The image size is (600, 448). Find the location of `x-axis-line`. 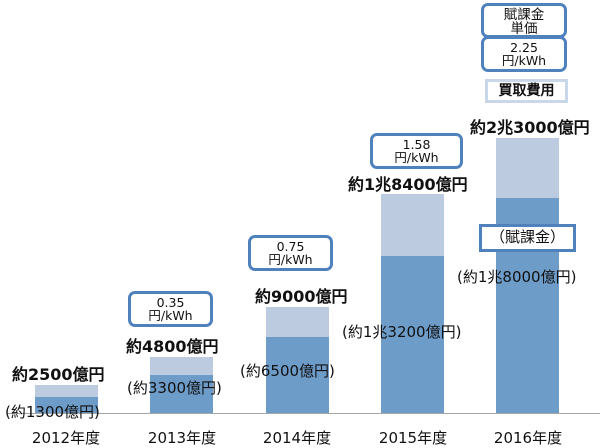

x-axis-line is located at coordinates (304, 413).